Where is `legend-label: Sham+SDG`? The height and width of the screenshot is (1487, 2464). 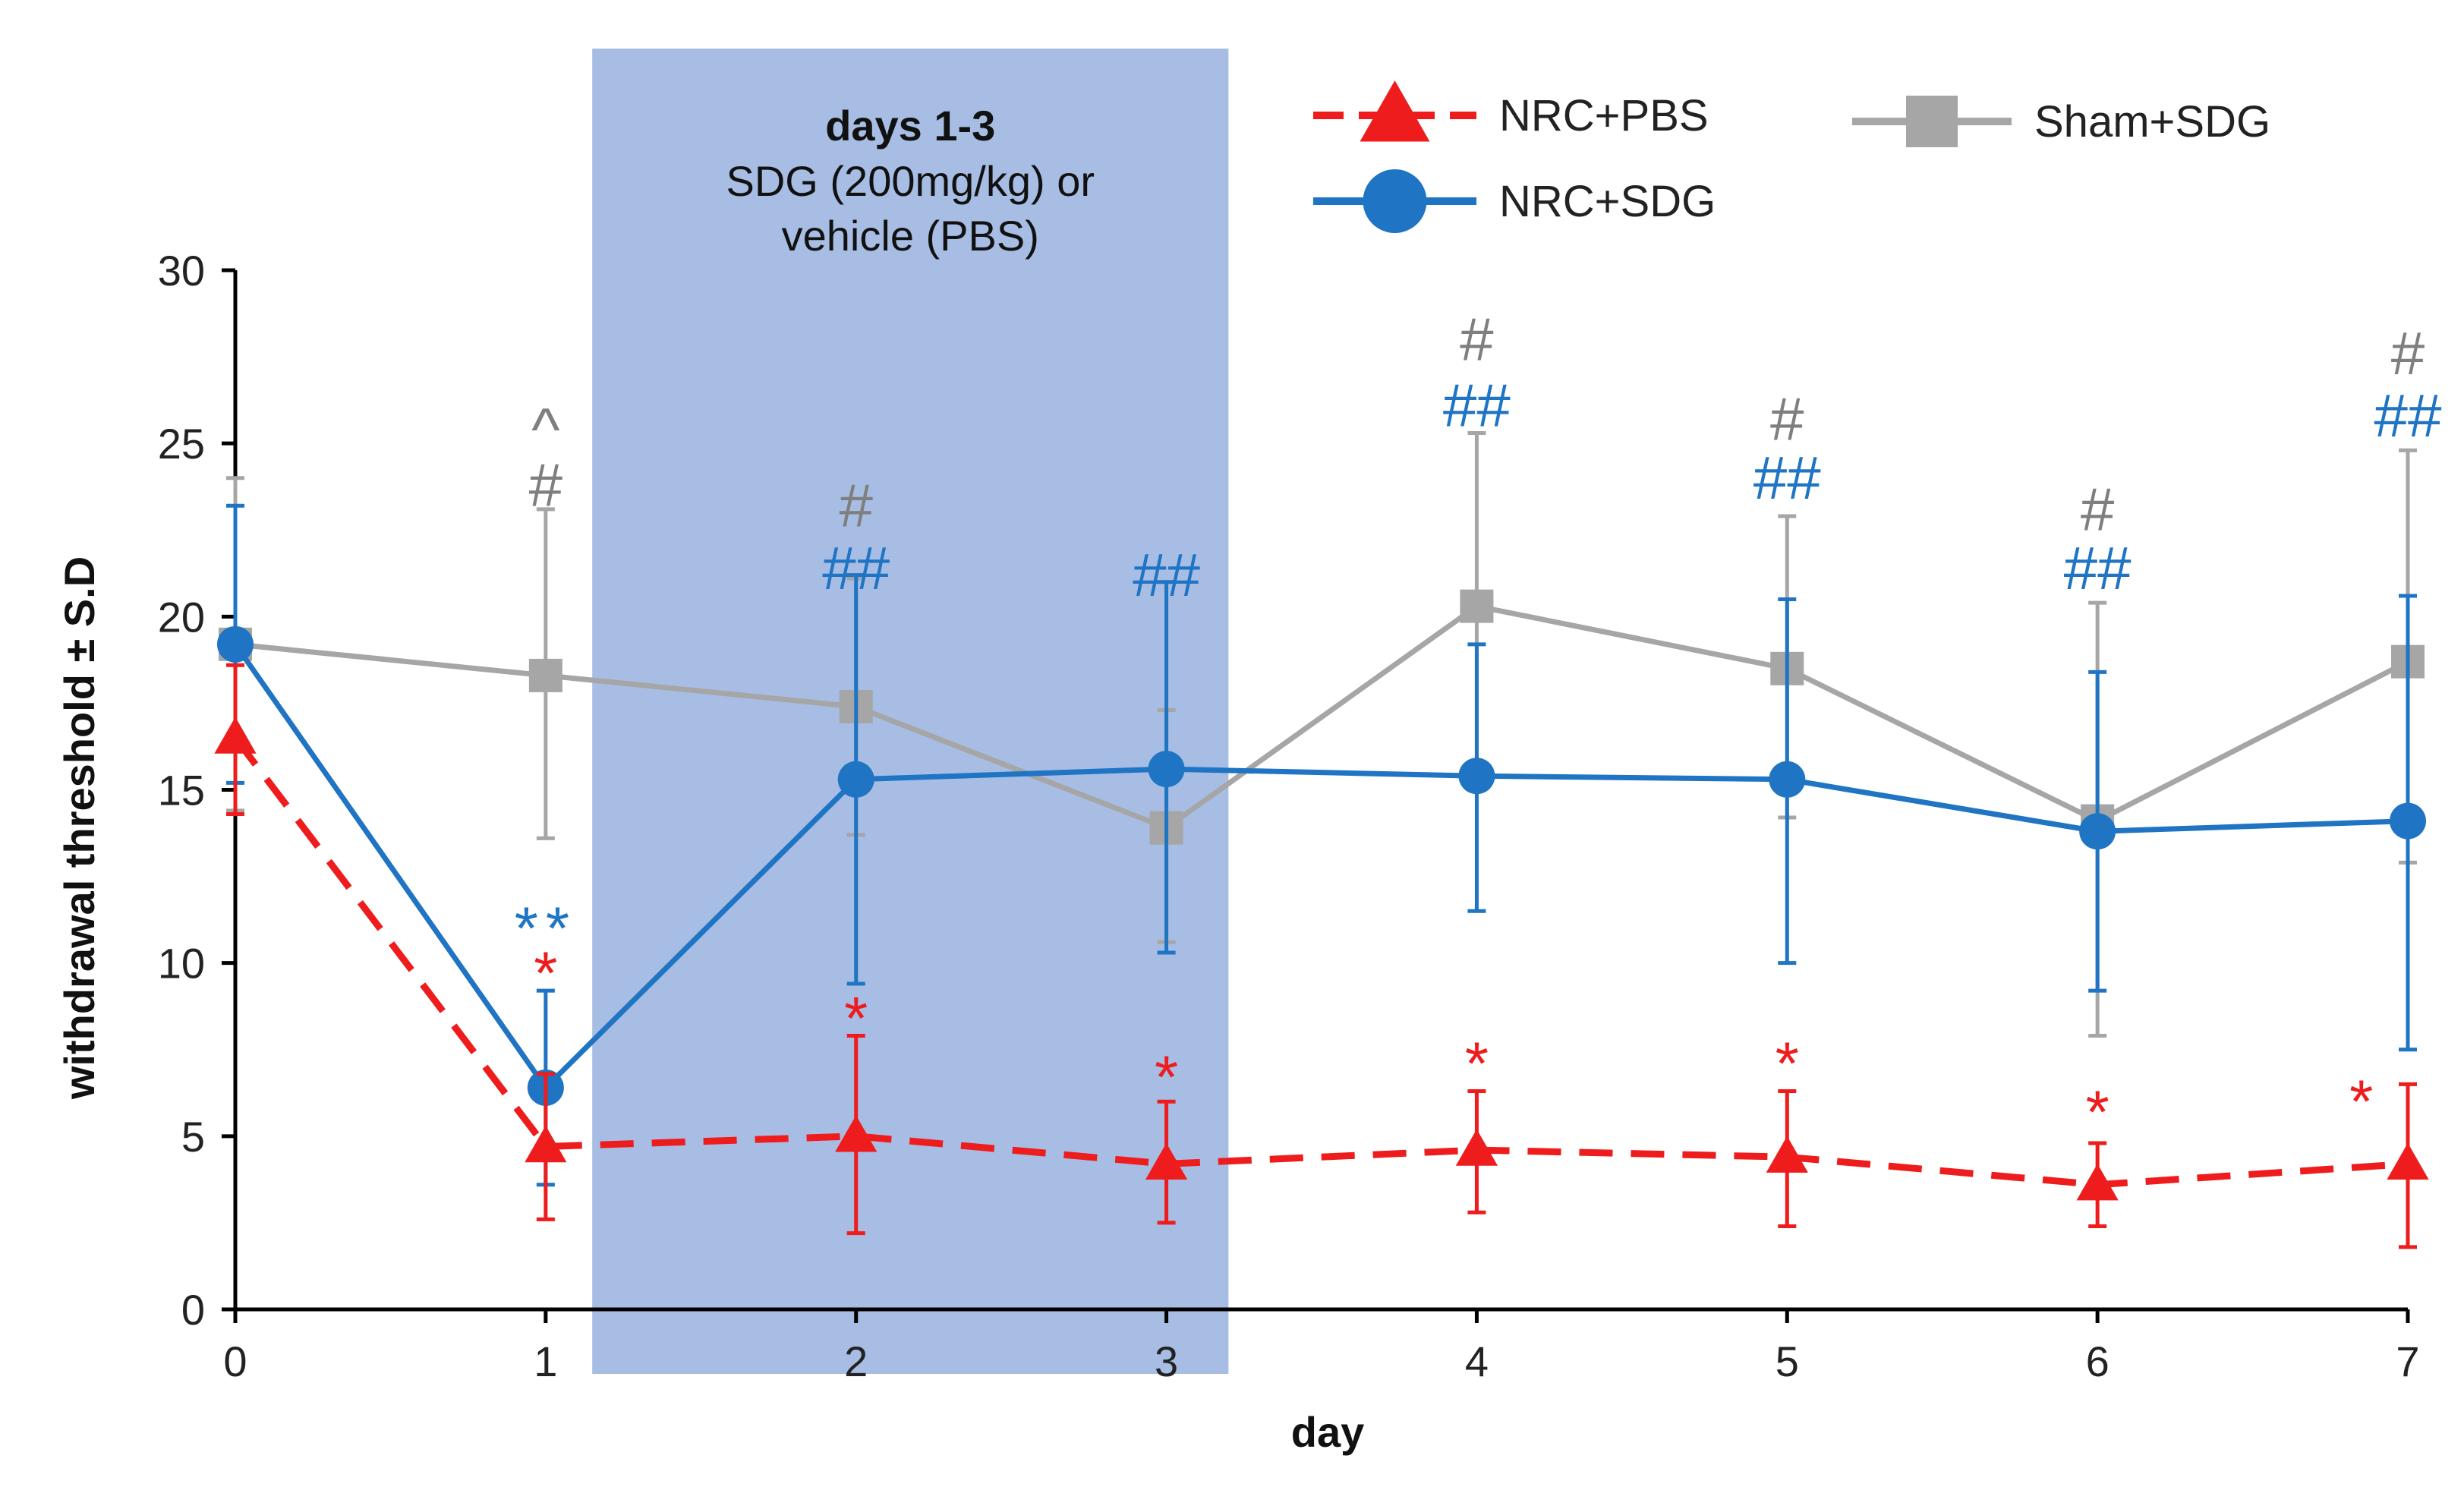
legend-label: Sham+SDG is located at coordinates (2152, 122).